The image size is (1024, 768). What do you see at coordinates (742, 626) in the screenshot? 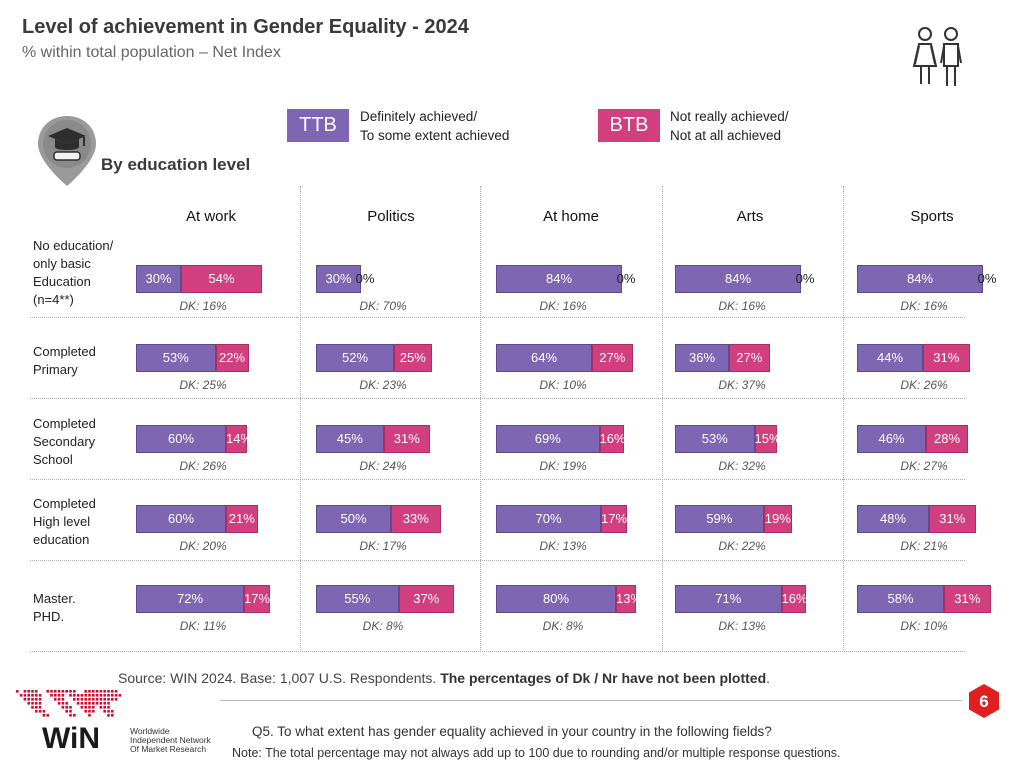
I see `dk-label-5-4: DK: 13%` at bounding box center [742, 626].